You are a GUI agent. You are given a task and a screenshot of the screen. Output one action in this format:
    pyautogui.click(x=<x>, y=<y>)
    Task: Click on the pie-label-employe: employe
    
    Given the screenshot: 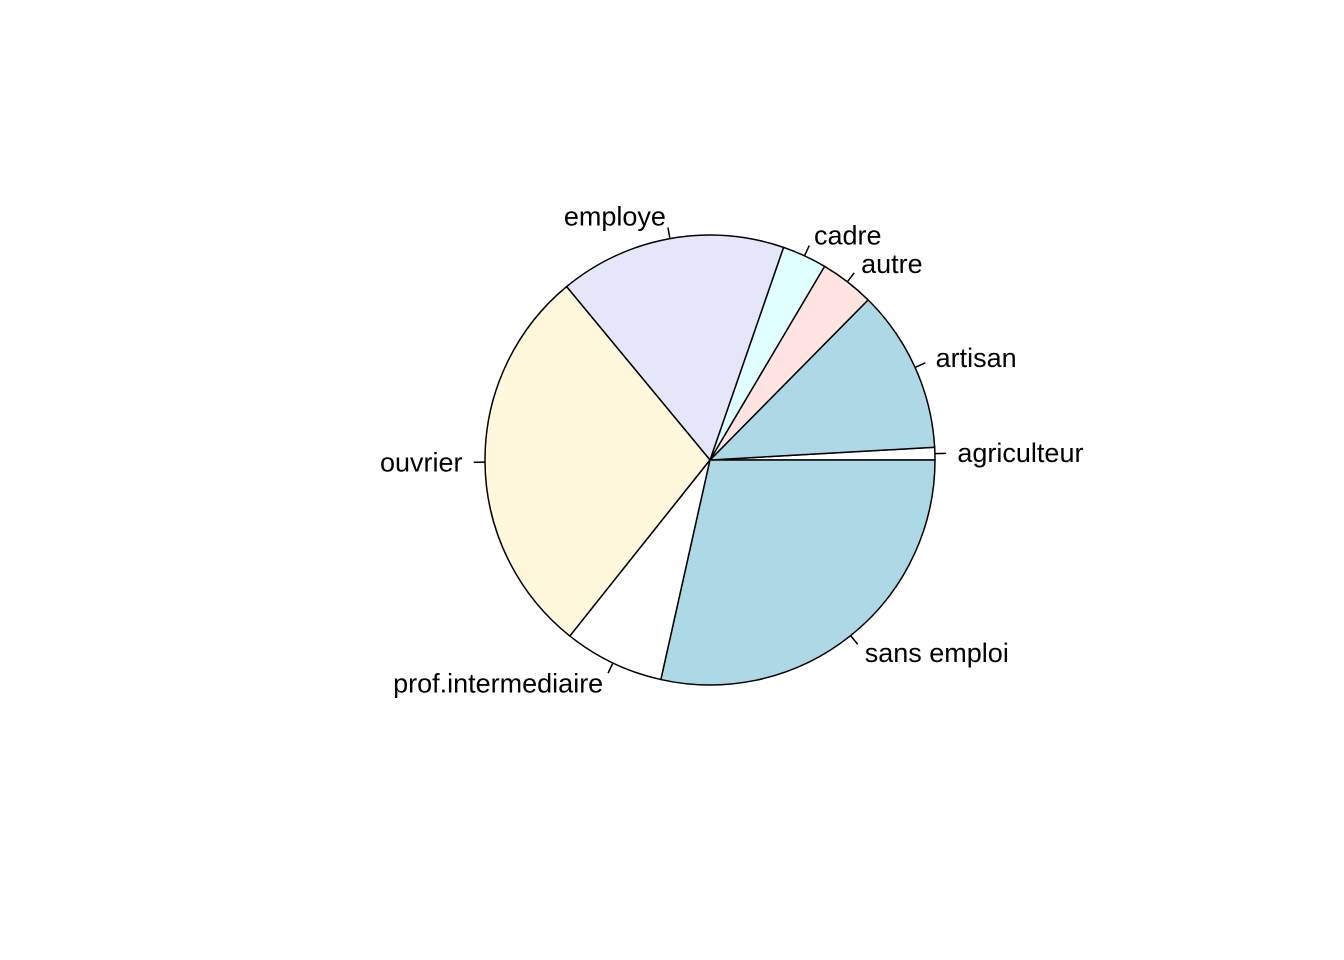 What is the action you would take?
    pyautogui.click(x=615, y=216)
    